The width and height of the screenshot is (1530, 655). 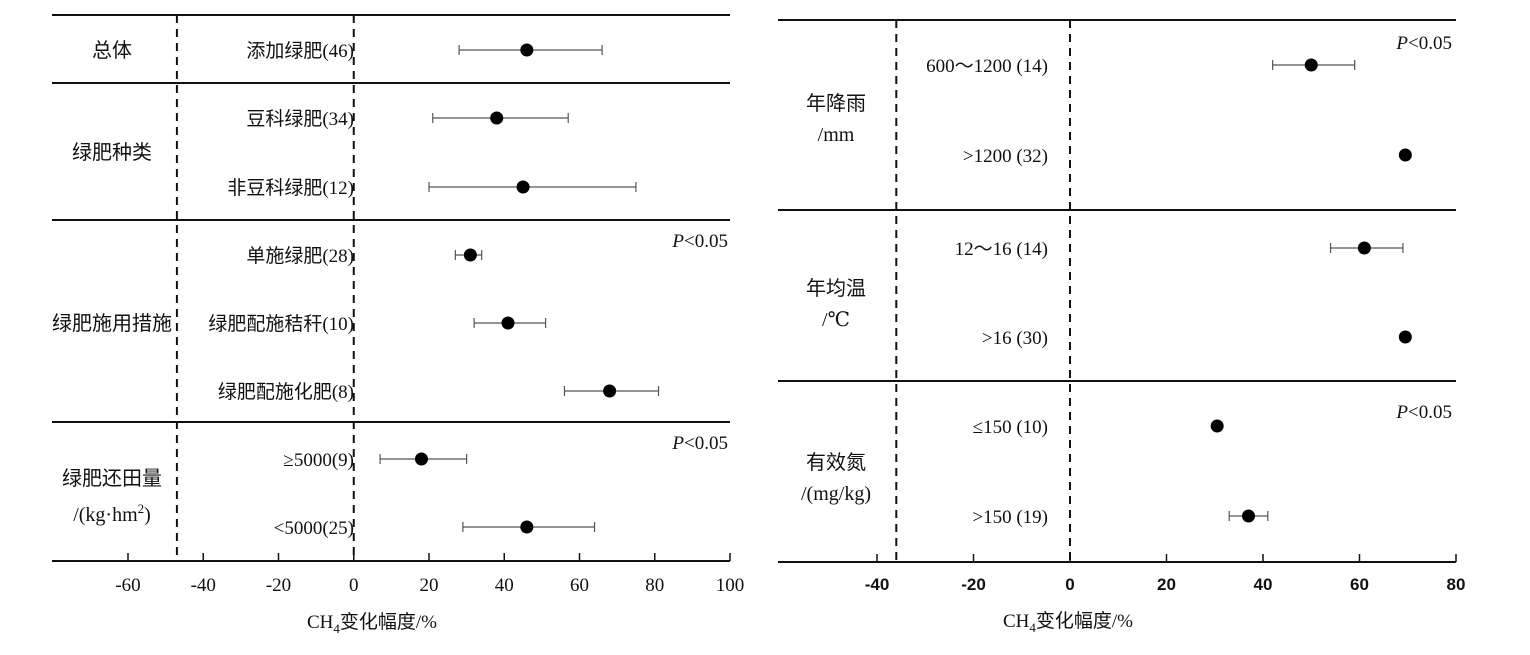 What do you see at coordinates (836, 288) in the screenshot?
I see `group-label: 年均温` at bounding box center [836, 288].